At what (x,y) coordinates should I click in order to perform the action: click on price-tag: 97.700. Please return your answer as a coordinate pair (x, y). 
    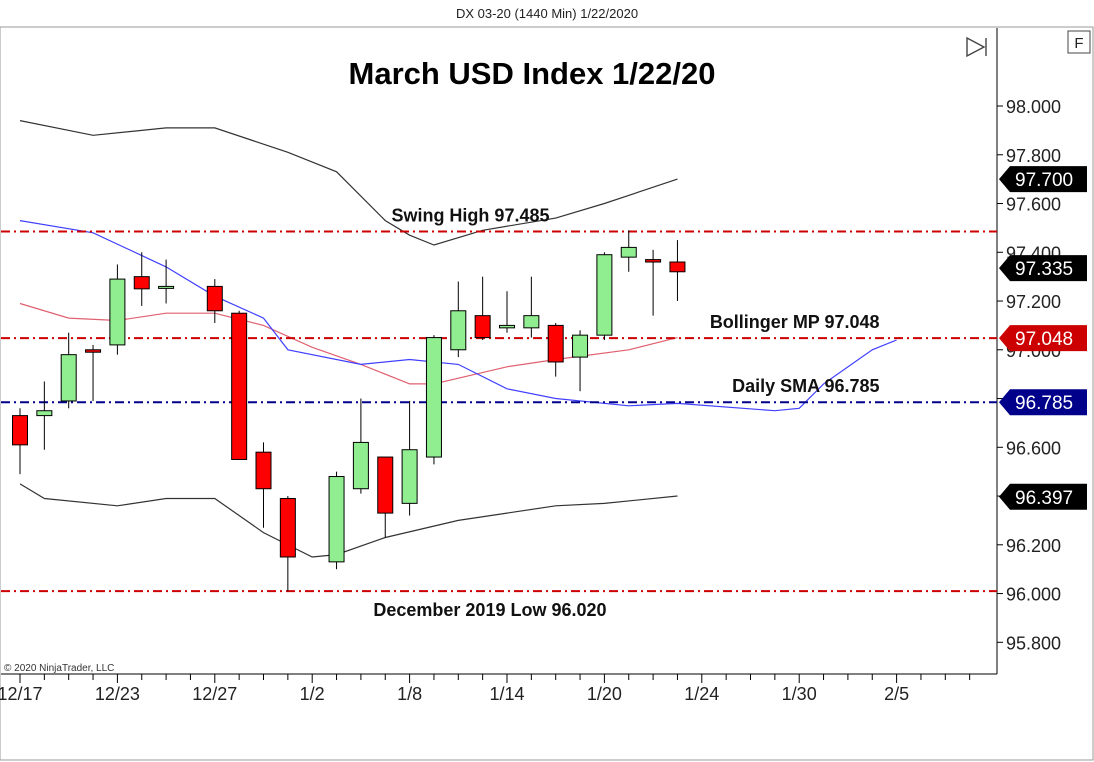
    Looking at the image, I should click on (1043, 179).